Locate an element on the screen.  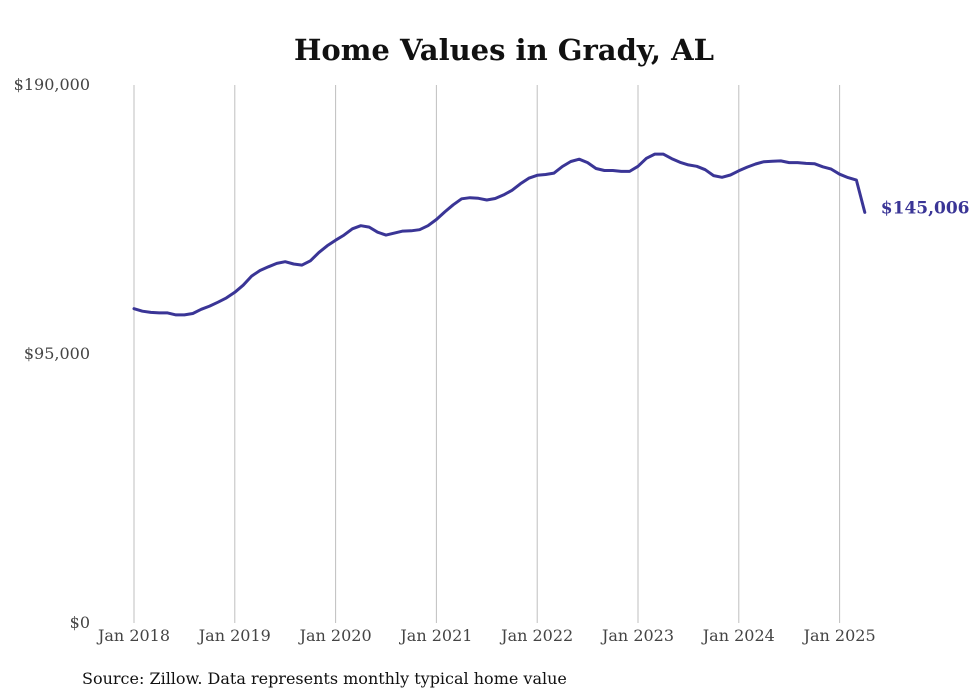
x-tick-label: Jan 2022 is located at coordinates (536, 635).